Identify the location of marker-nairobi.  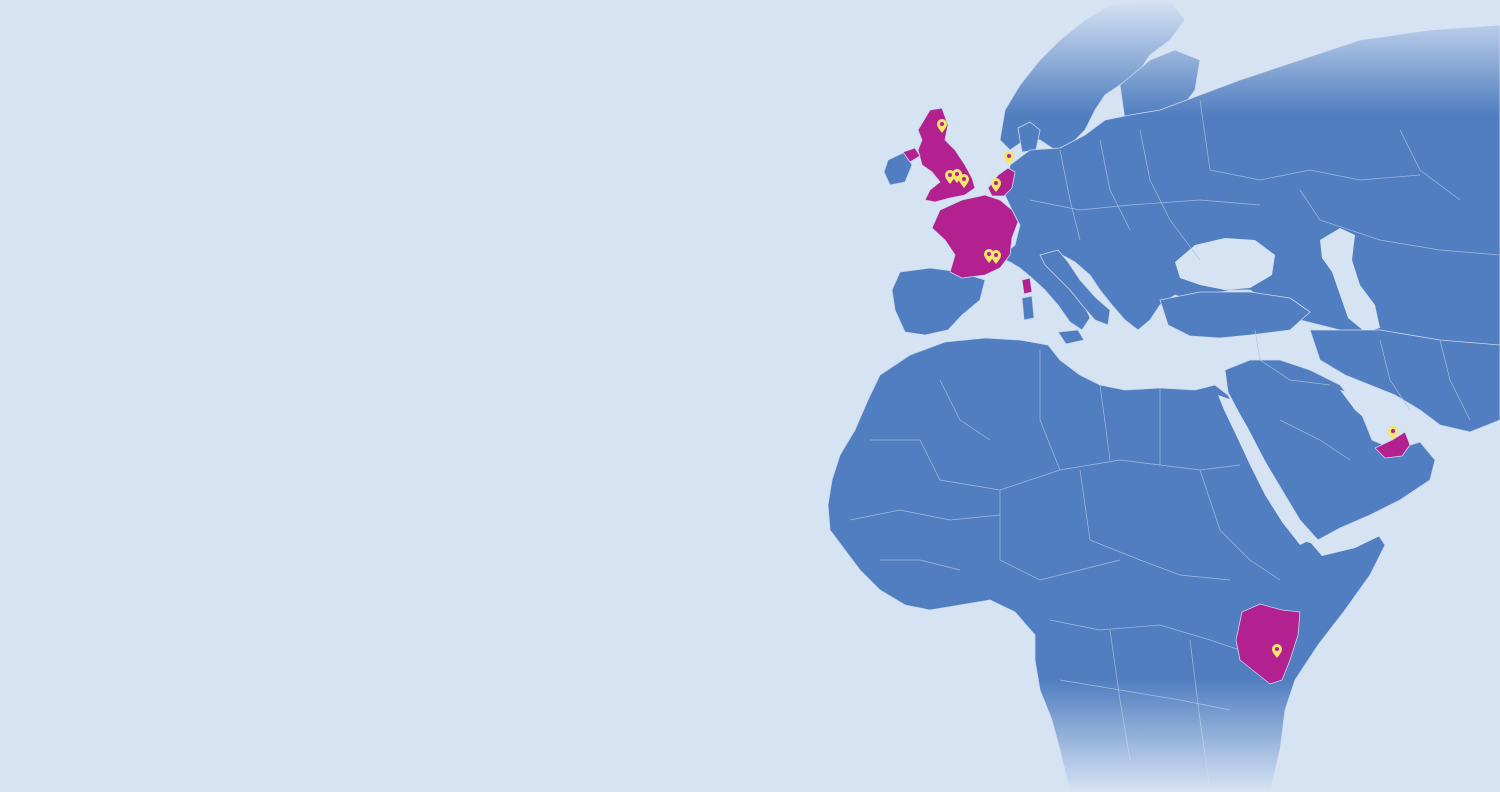
(1277, 651).